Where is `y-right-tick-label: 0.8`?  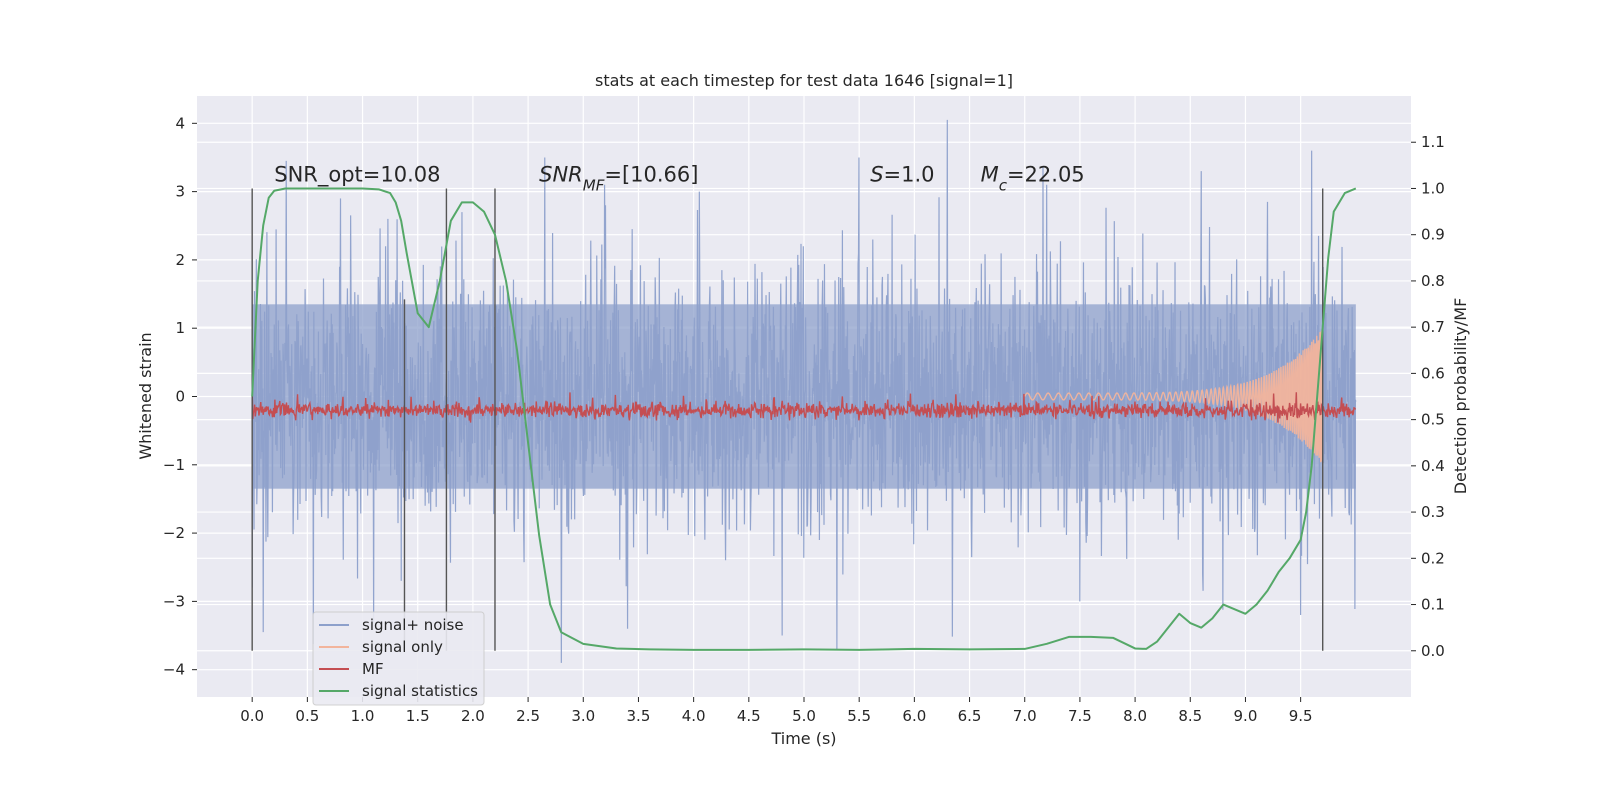
y-right-tick-label: 0.8 is located at coordinates (1433, 281).